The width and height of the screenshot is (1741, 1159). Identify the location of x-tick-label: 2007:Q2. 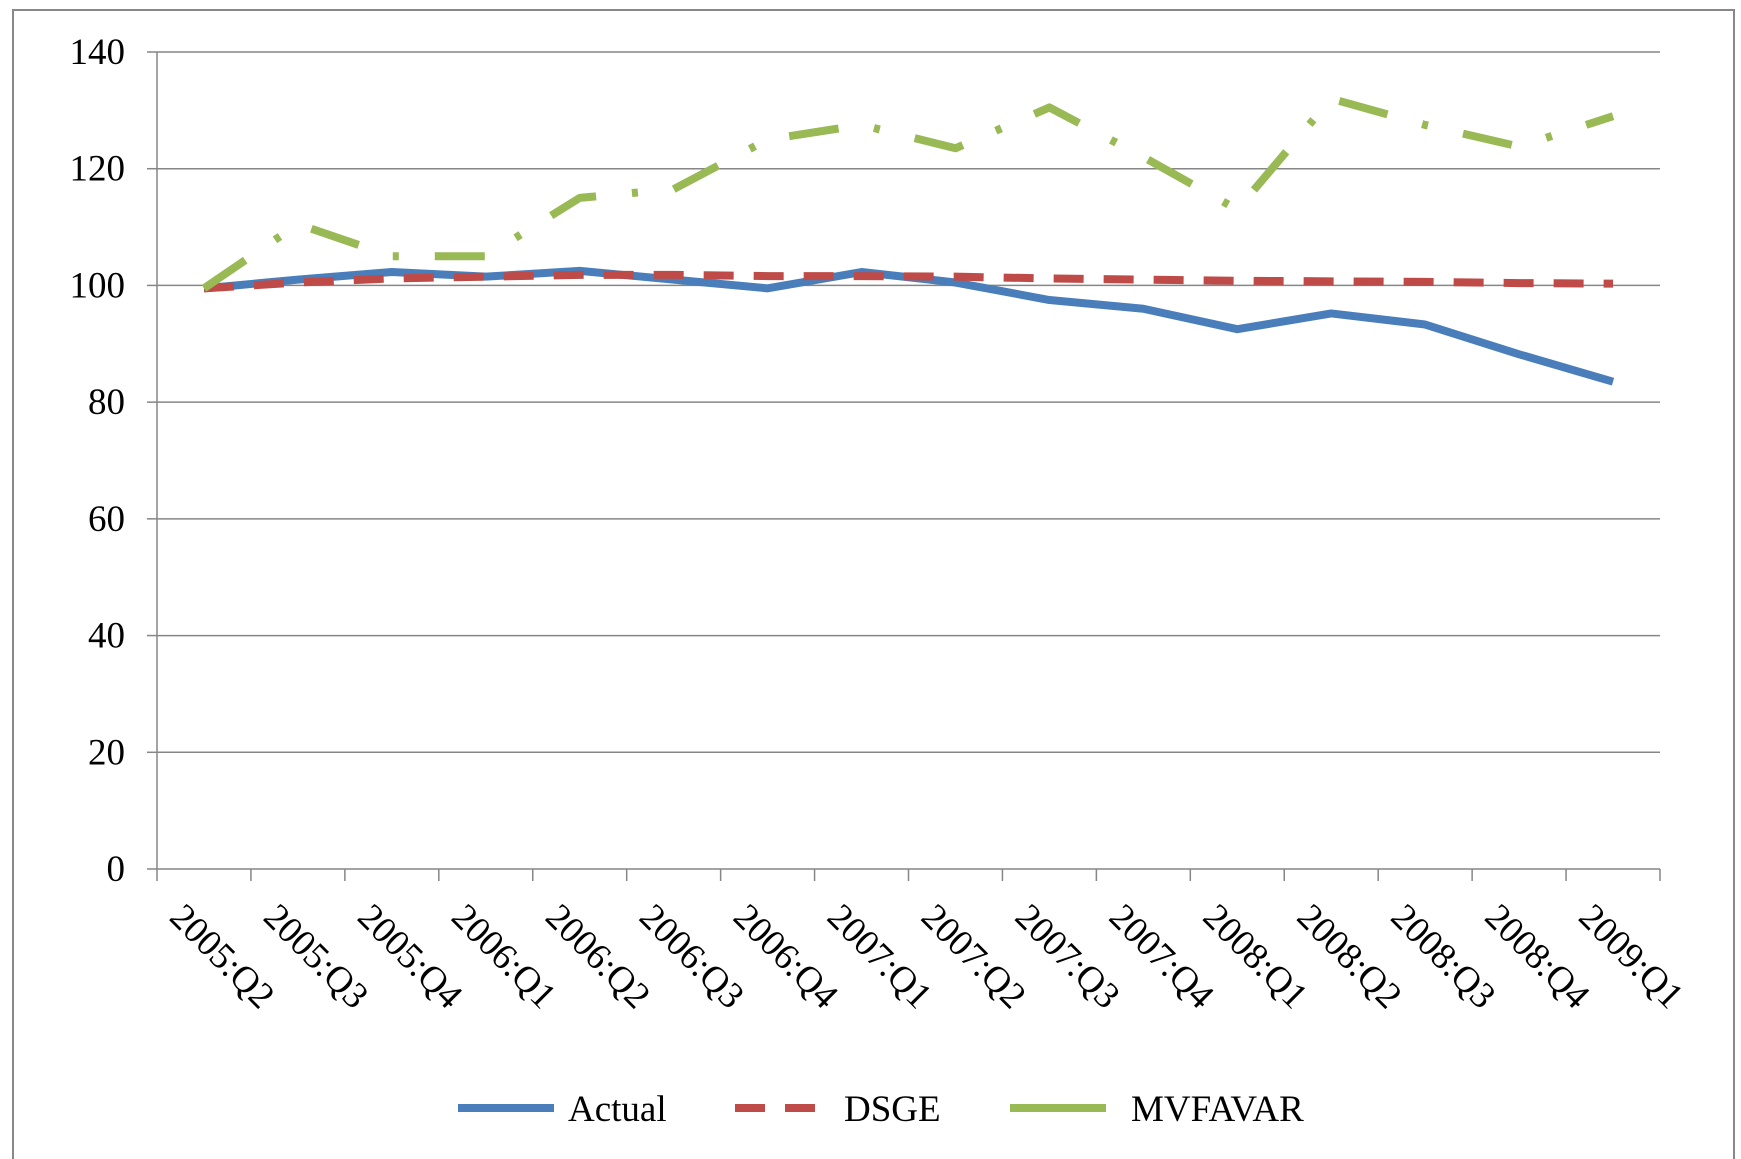
(973, 956).